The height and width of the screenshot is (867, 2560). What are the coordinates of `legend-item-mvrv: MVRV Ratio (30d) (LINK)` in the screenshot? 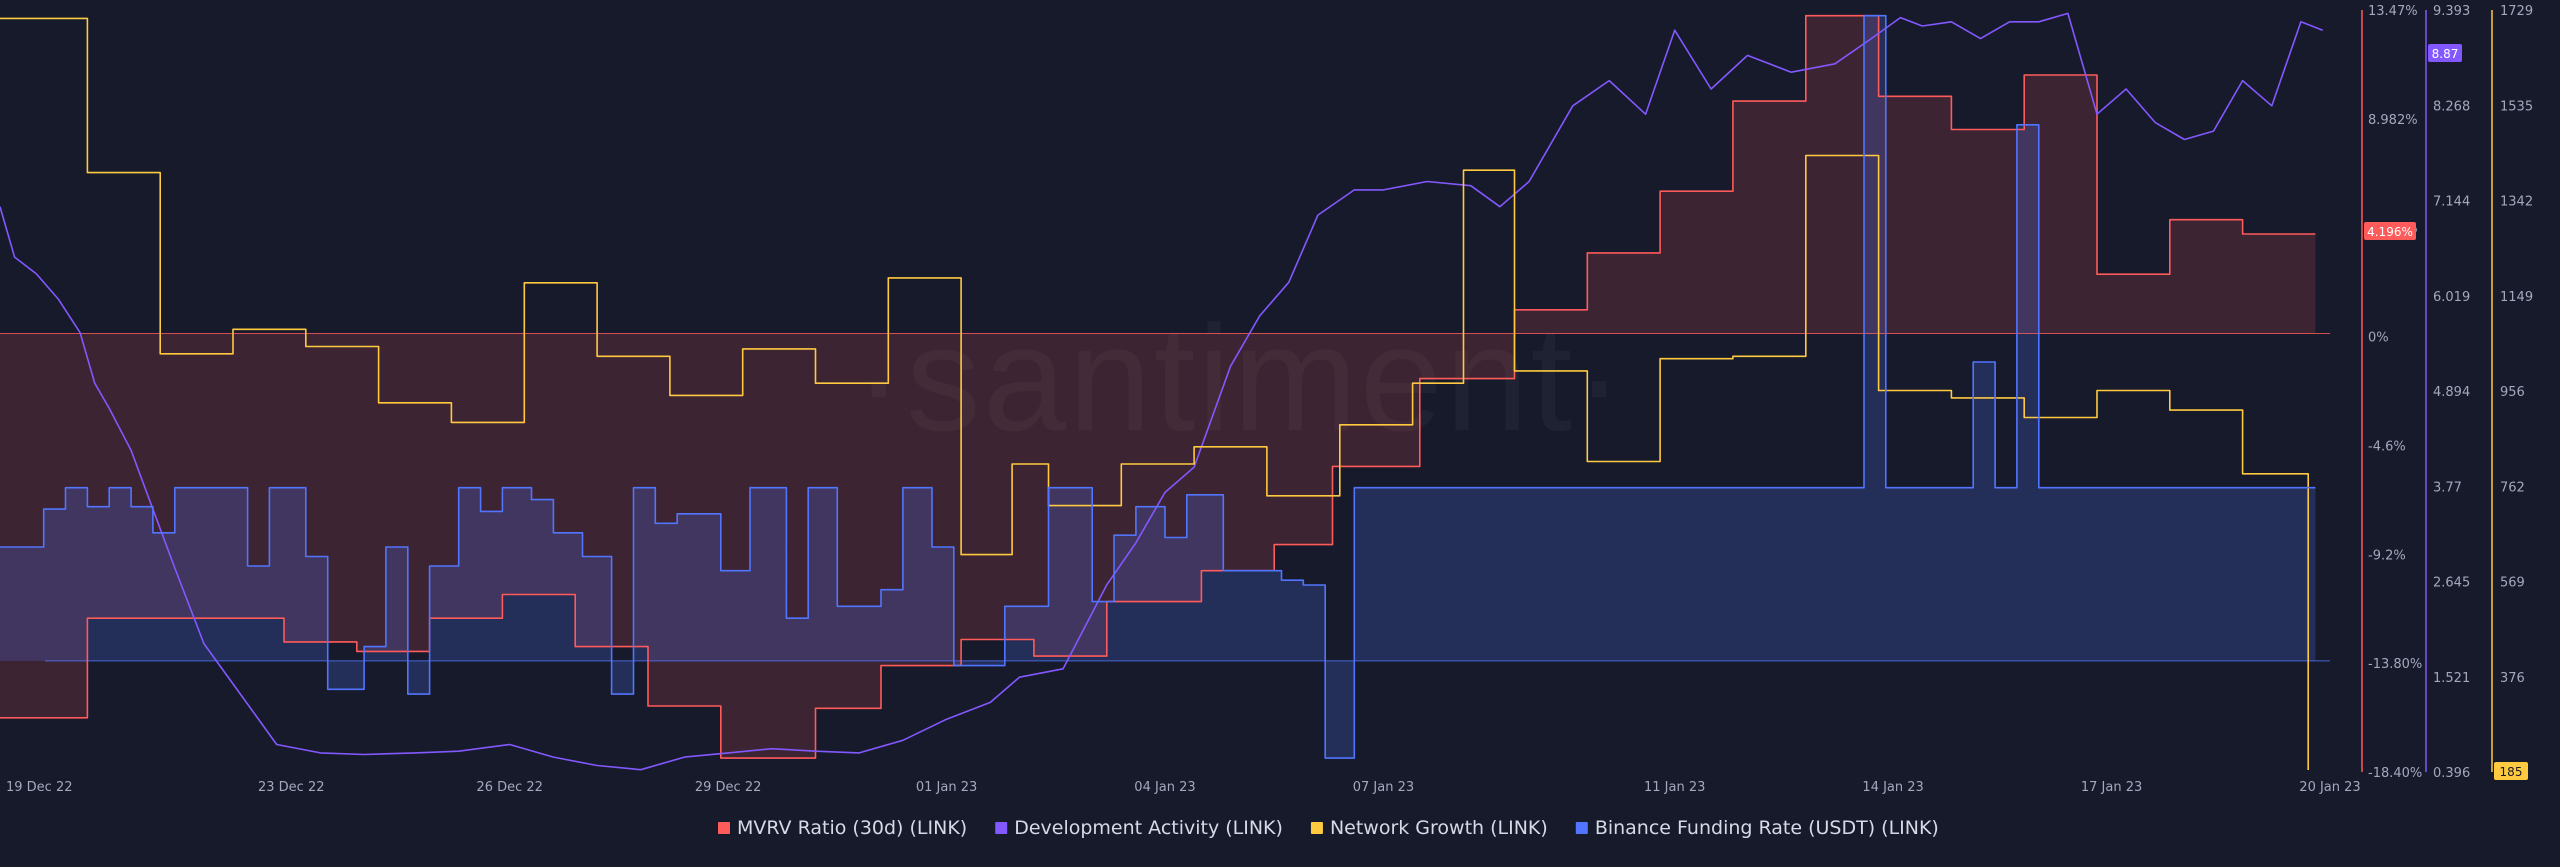 It's located at (852, 828).